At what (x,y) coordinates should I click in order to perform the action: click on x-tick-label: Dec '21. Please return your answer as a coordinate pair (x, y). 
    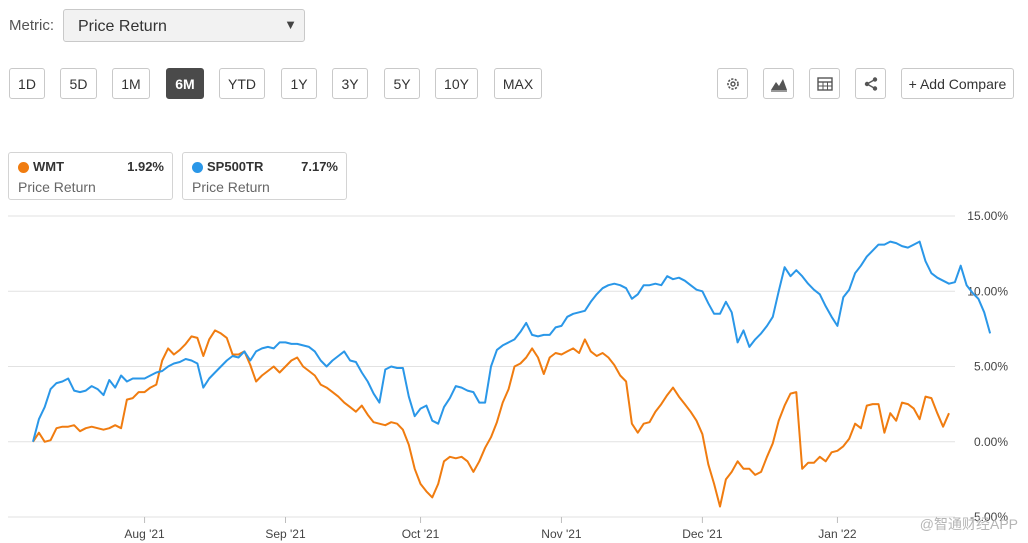
    Looking at the image, I should click on (702, 534).